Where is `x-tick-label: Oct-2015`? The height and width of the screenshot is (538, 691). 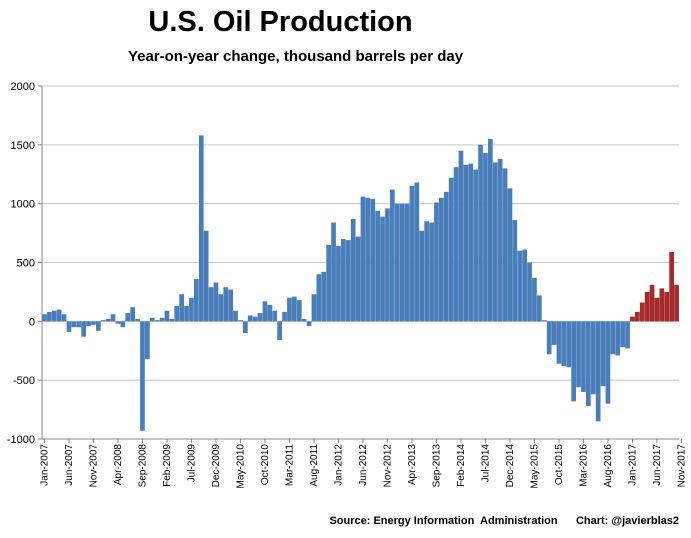
x-tick-label: Oct-2015 is located at coordinates (559, 465).